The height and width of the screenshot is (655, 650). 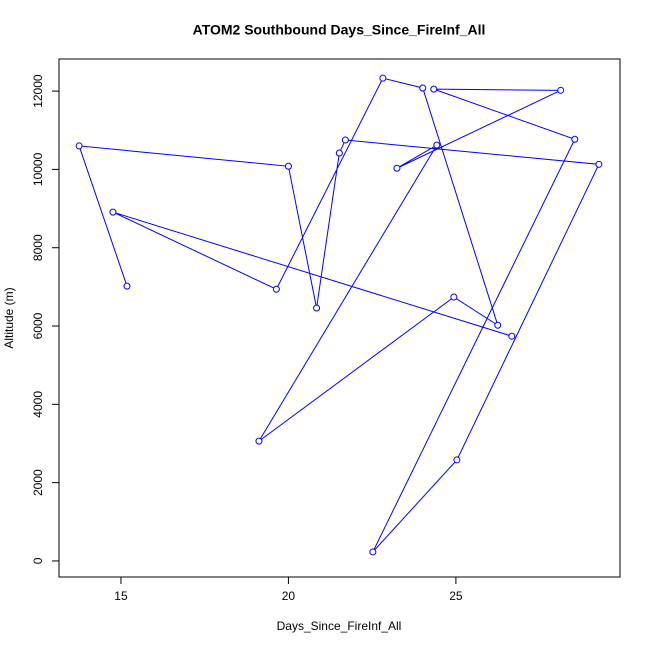 What do you see at coordinates (38, 482) in the screenshot?
I see `y-tick-label: 2000` at bounding box center [38, 482].